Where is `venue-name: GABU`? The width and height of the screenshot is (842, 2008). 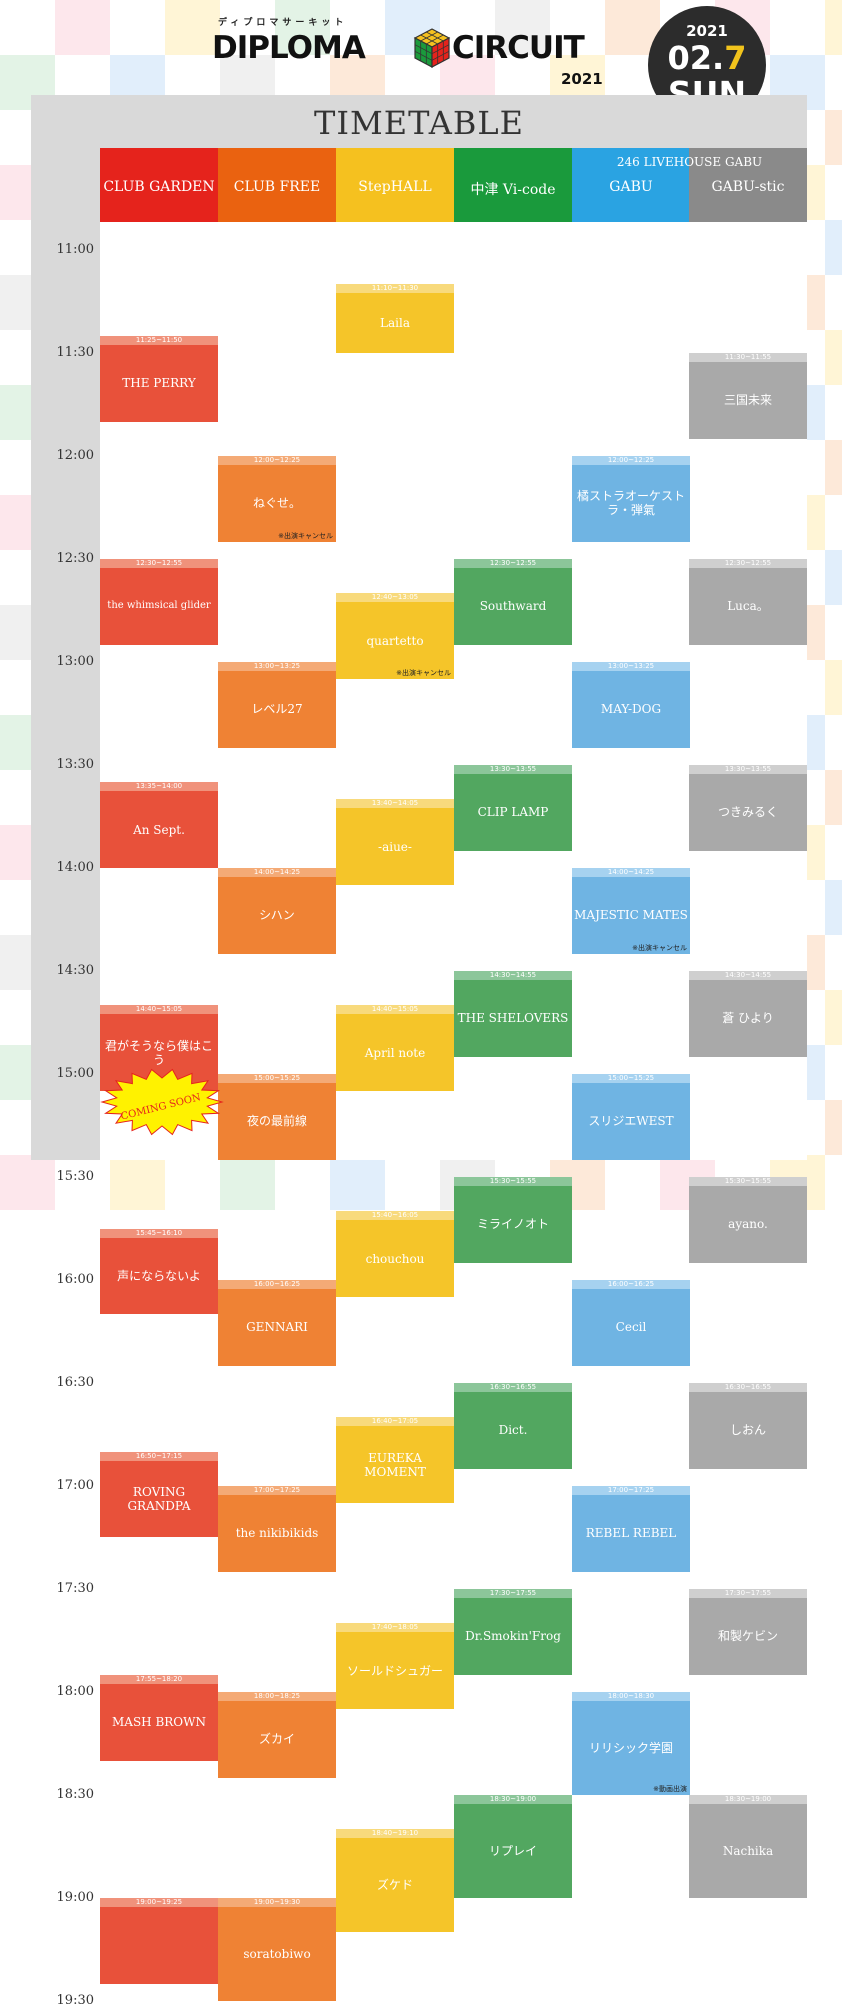 venue-name: GABU is located at coordinates (631, 187).